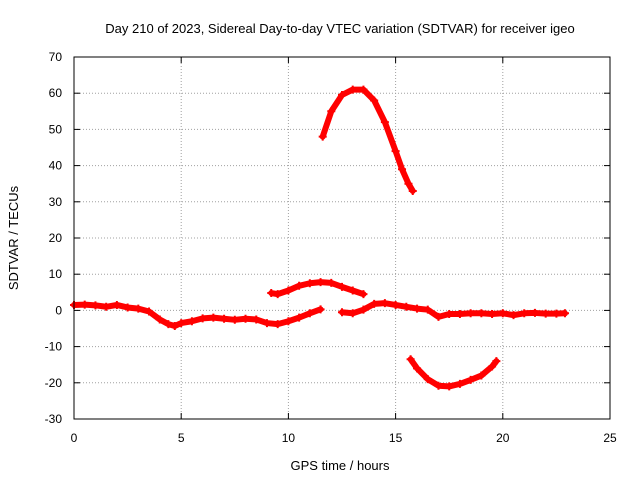  I want to click on y-tick-label: -20, so click(54, 383).